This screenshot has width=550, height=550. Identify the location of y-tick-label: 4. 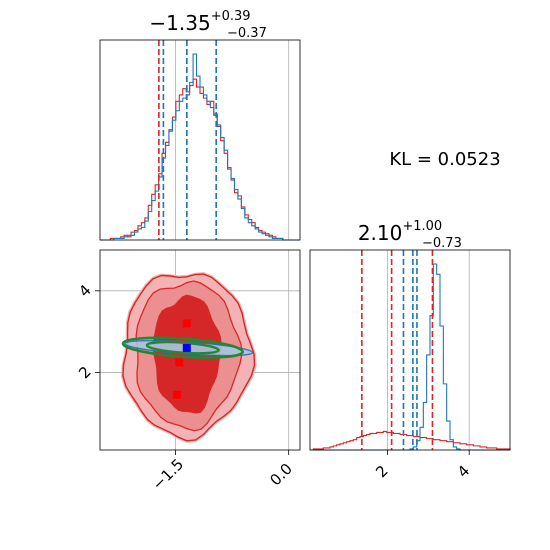
(84, 290).